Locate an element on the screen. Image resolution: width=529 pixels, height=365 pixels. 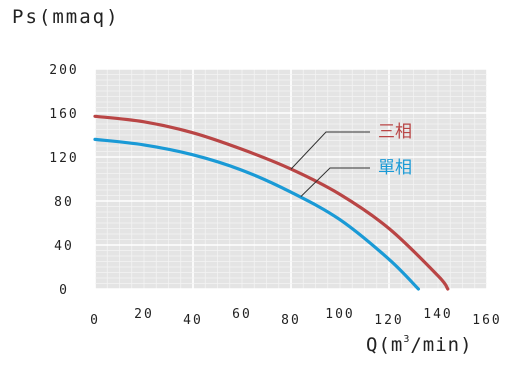
y-tick-labels: 200 160 120 80 40 0 is located at coordinates (63, 180).